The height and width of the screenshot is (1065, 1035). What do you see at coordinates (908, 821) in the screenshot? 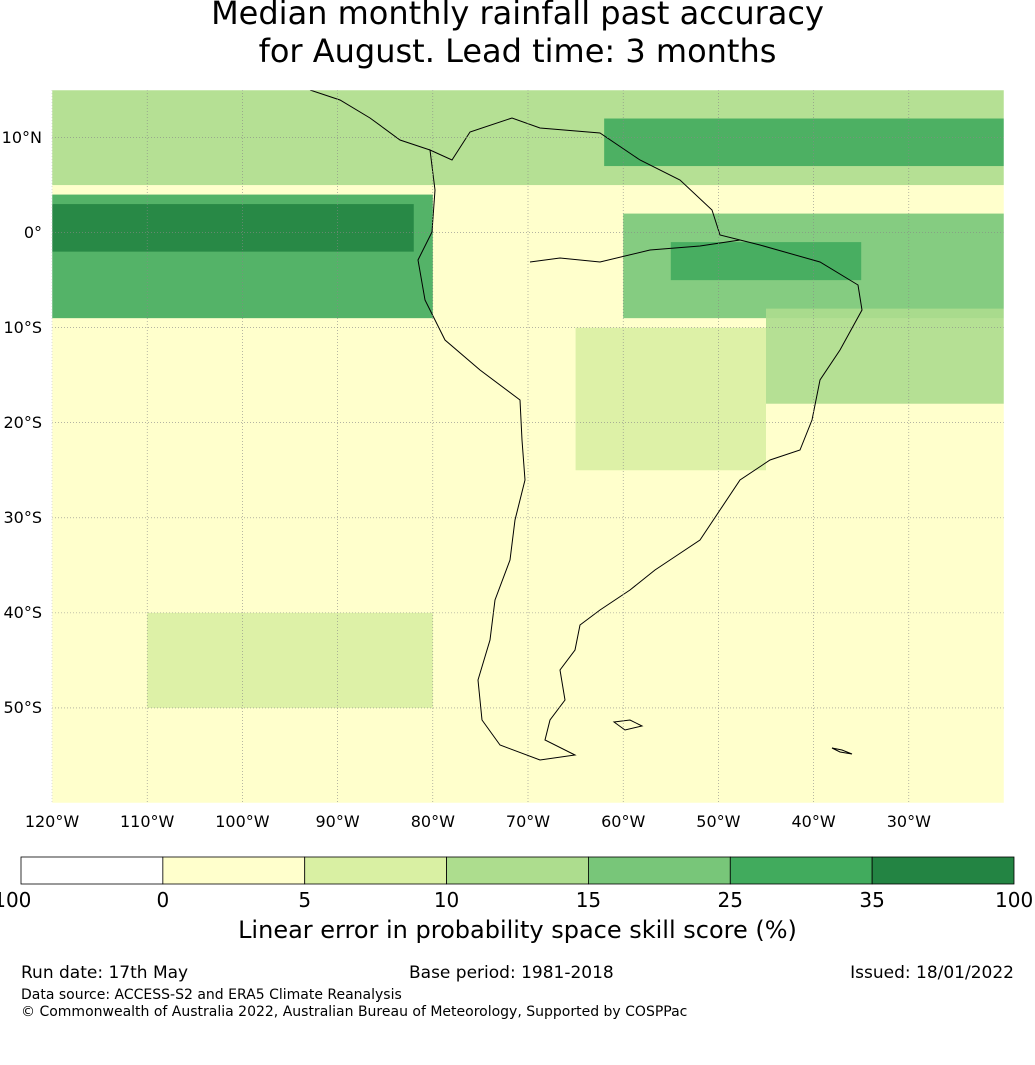
I see `lon-tick-label: 30°W` at bounding box center [908, 821].